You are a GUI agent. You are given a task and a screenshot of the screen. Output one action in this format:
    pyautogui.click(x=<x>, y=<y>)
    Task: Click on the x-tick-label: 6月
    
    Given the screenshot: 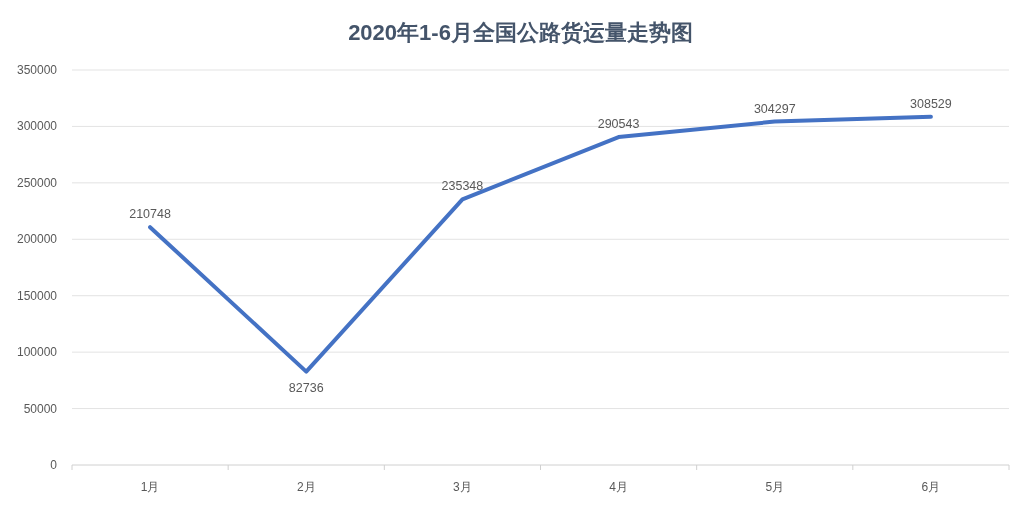 What is the action you would take?
    pyautogui.click(x=931, y=487)
    